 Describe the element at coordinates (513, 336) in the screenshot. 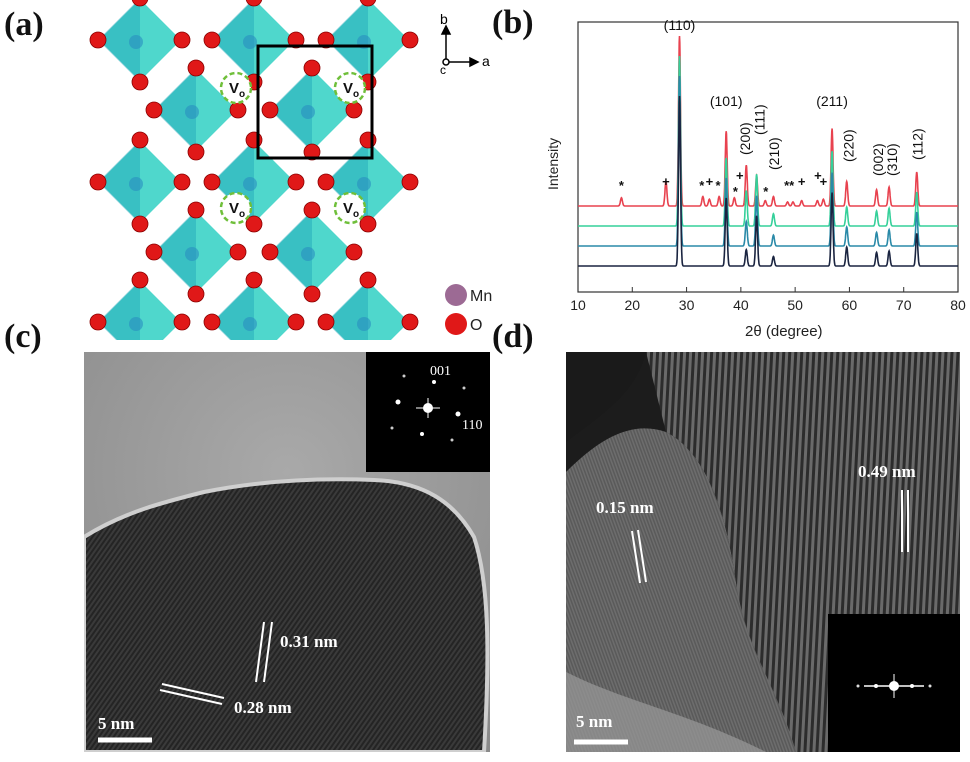

I see `panel-label-d: (d)` at that location.